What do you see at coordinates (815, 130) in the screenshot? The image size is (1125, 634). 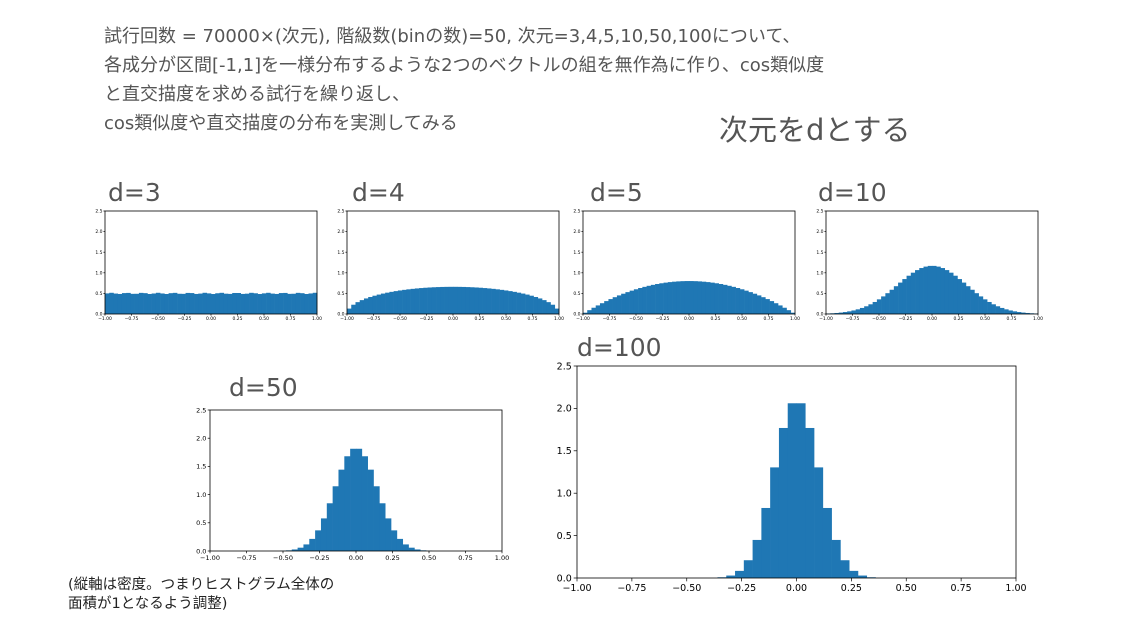 I see `dimension-note: 次元をdとする` at bounding box center [815, 130].